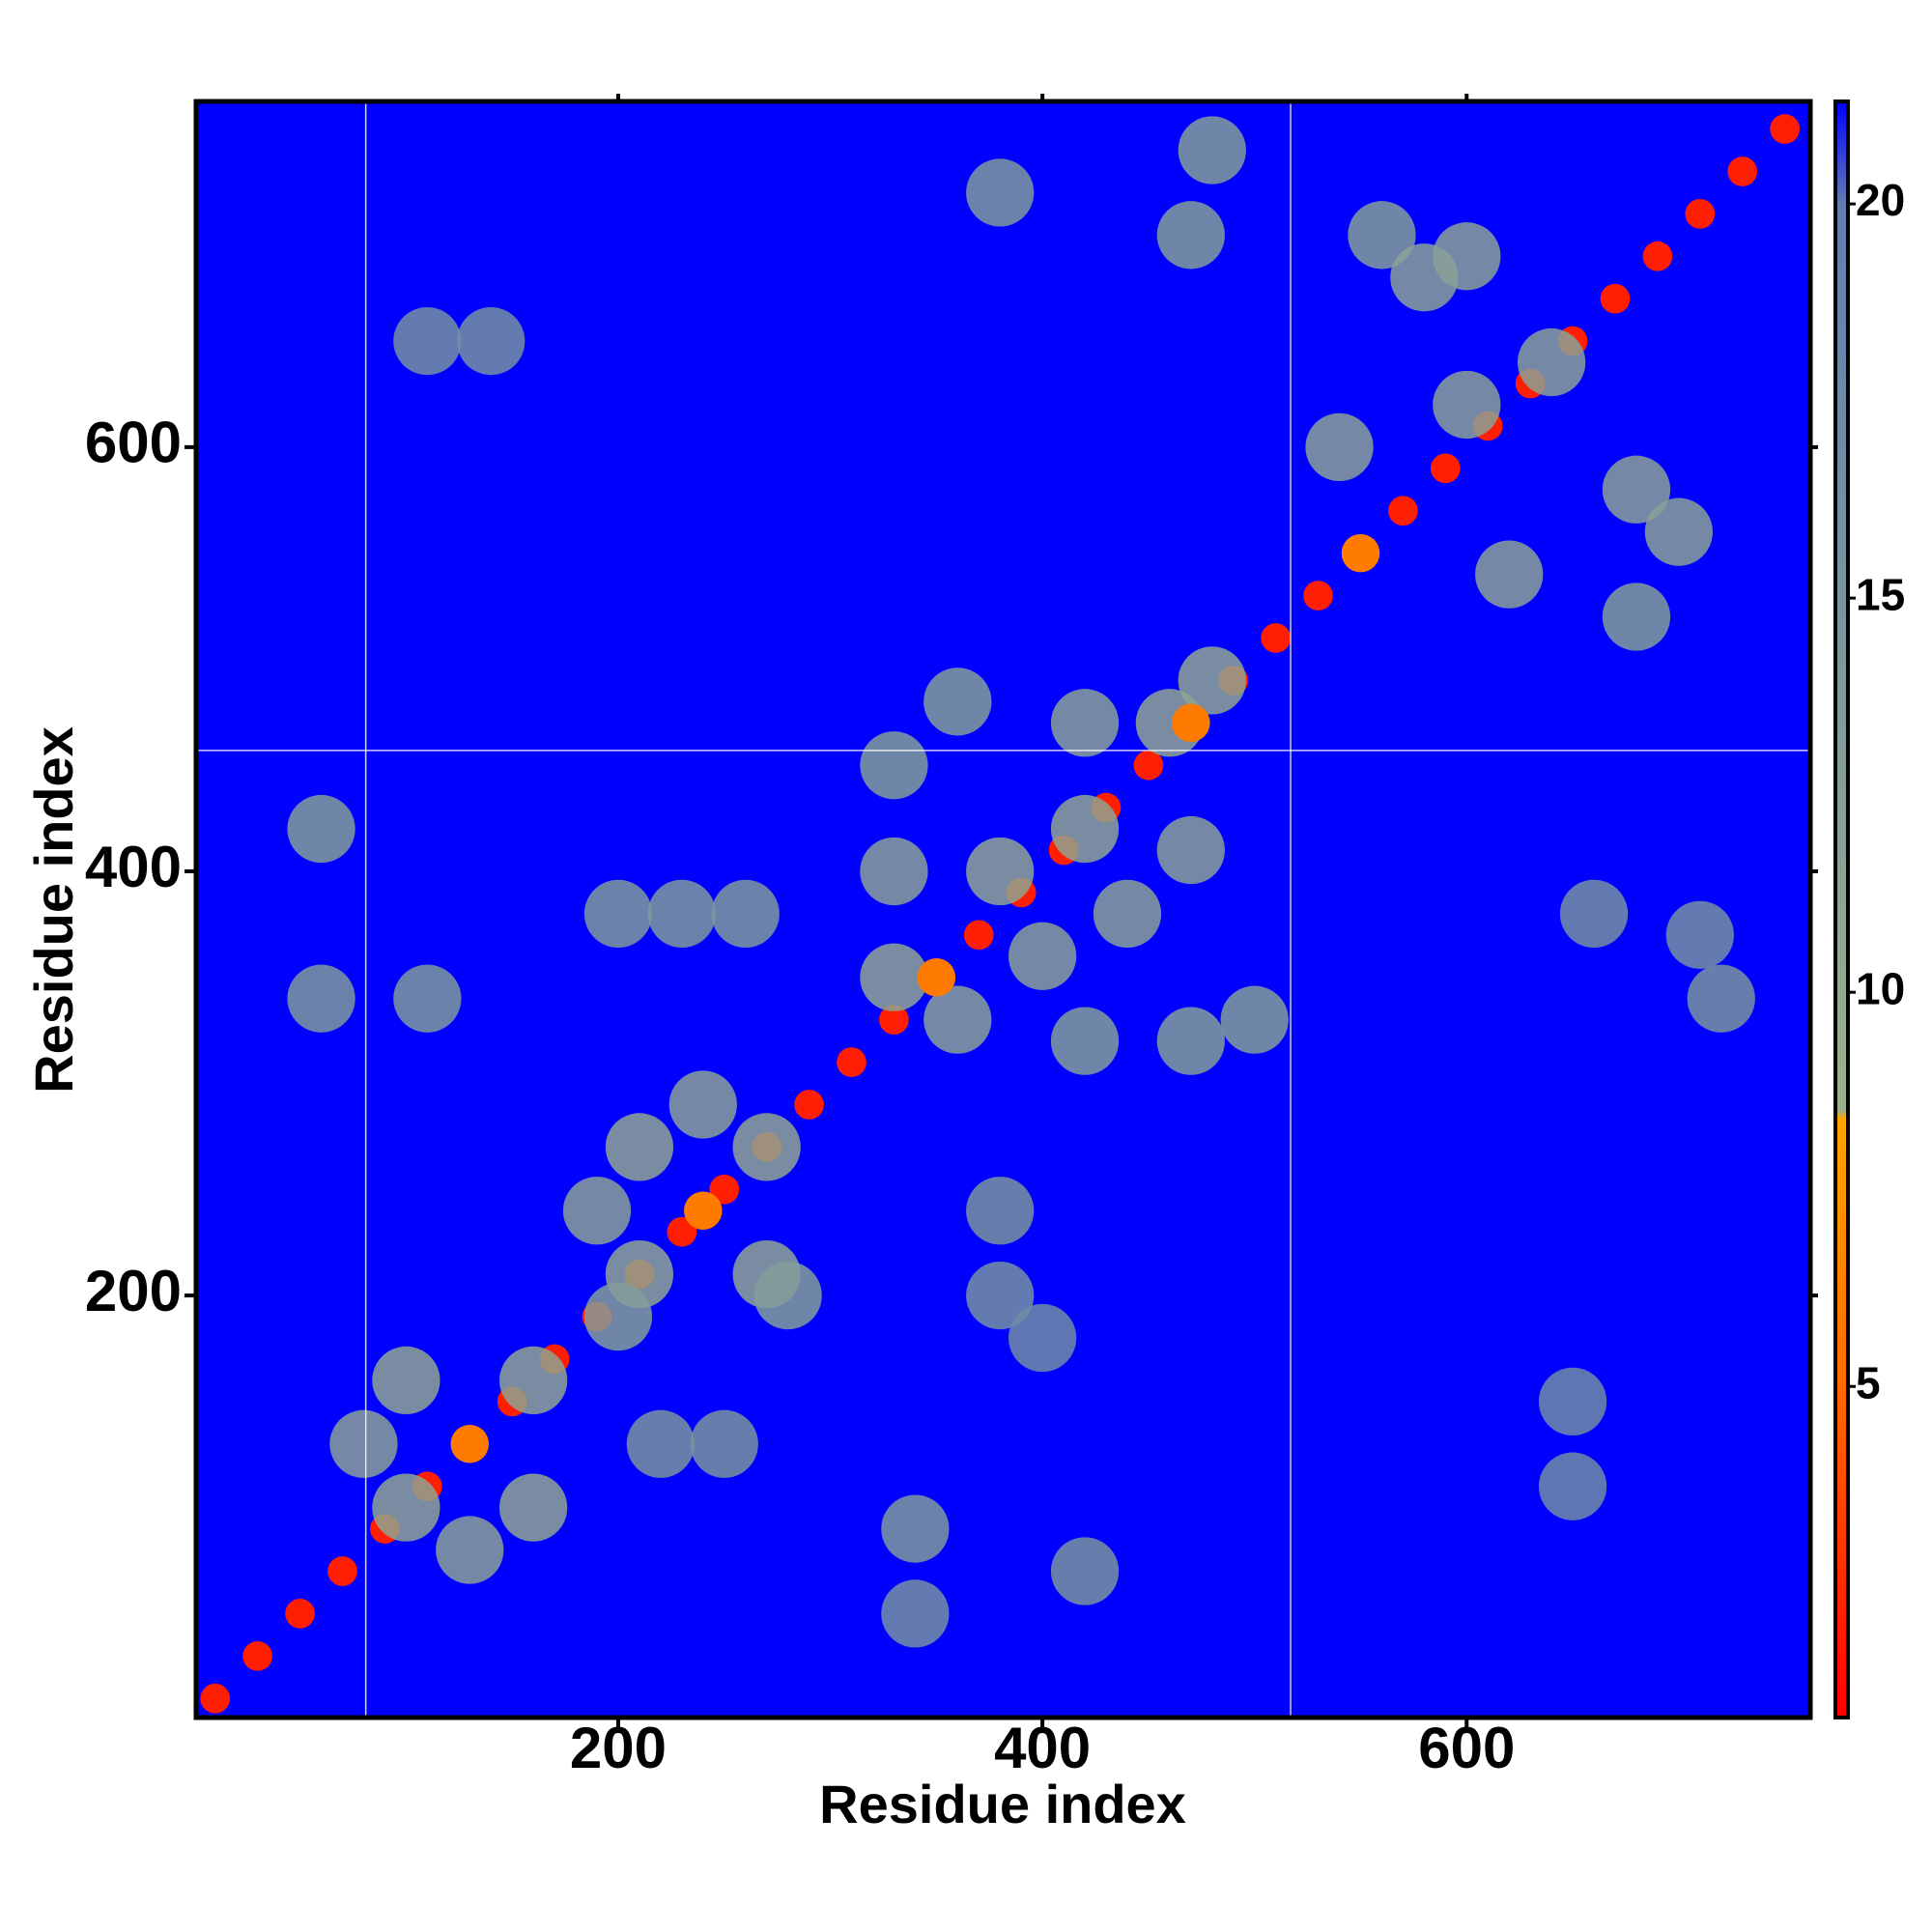 This screenshot has width=1932, height=1932. What do you see at coordinates (1002, 1804) in the screenshot?
I see `x-axis-label: Residue index` at bounding box center [1002, 1804].